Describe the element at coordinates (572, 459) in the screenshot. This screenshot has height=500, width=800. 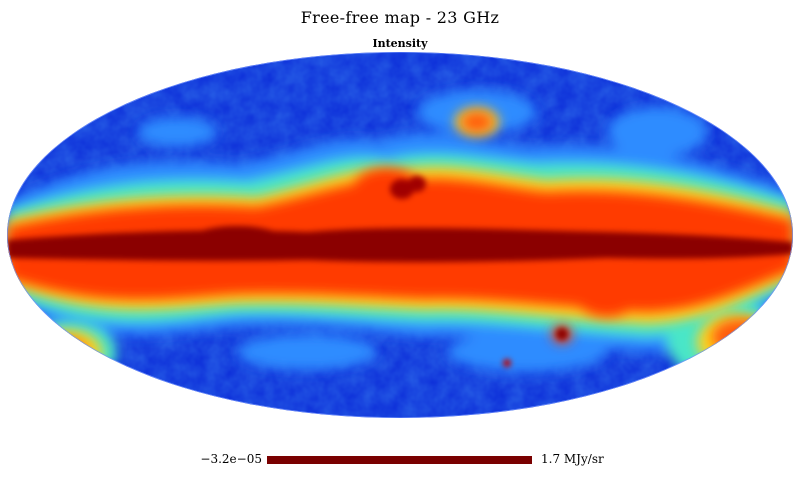
I see `colorbar-max-label: 1.7 MJy/sr` at that location.